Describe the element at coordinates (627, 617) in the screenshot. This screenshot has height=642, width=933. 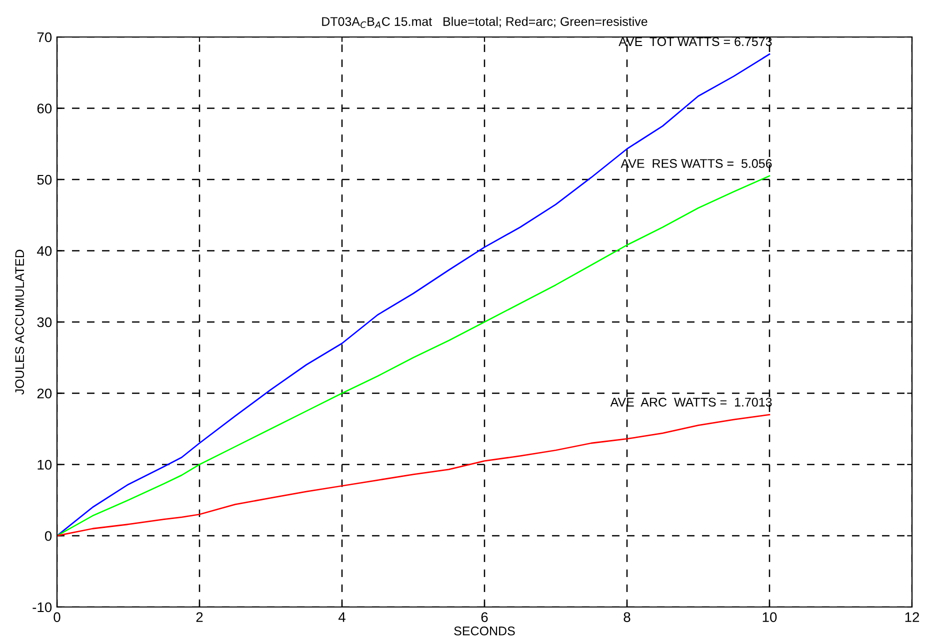
I see `x-tick-label: 8` at that location.